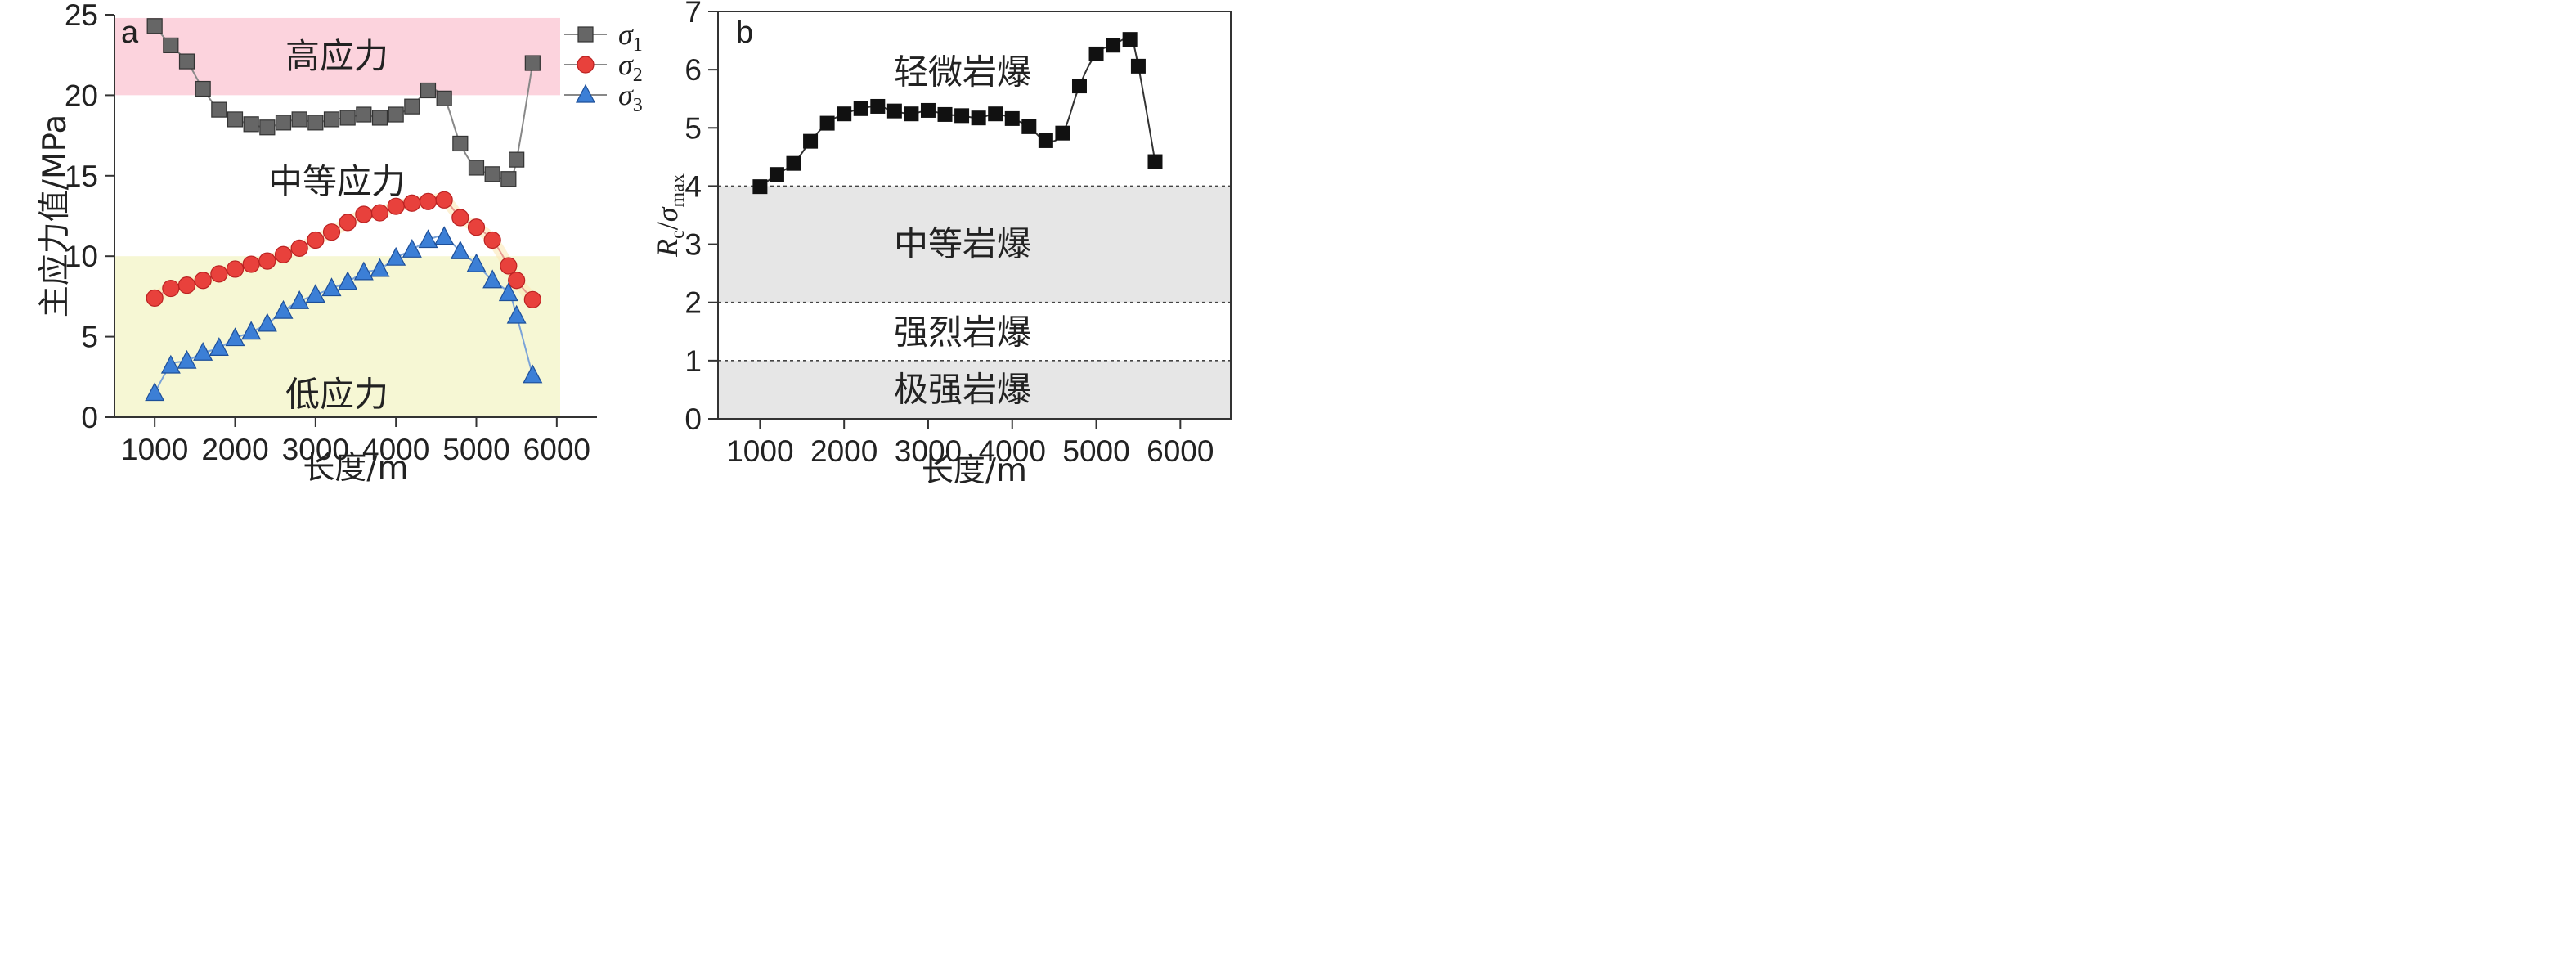  Describe the element at coordinates (477, 168) in the screenshot. I see `point-σ1-20` at that location.